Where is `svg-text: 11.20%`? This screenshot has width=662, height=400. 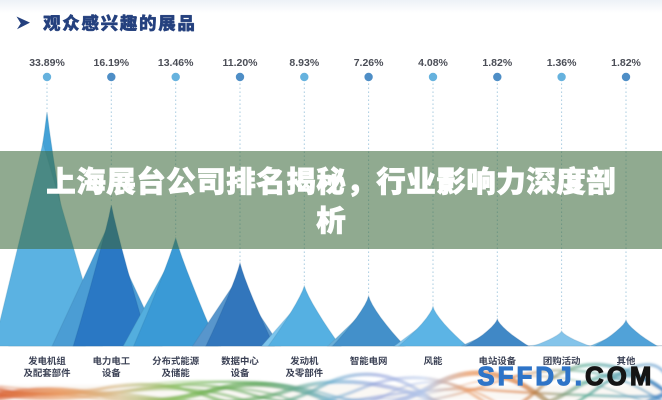 svg-text: 11.20% is located at coordinates (240, 63).